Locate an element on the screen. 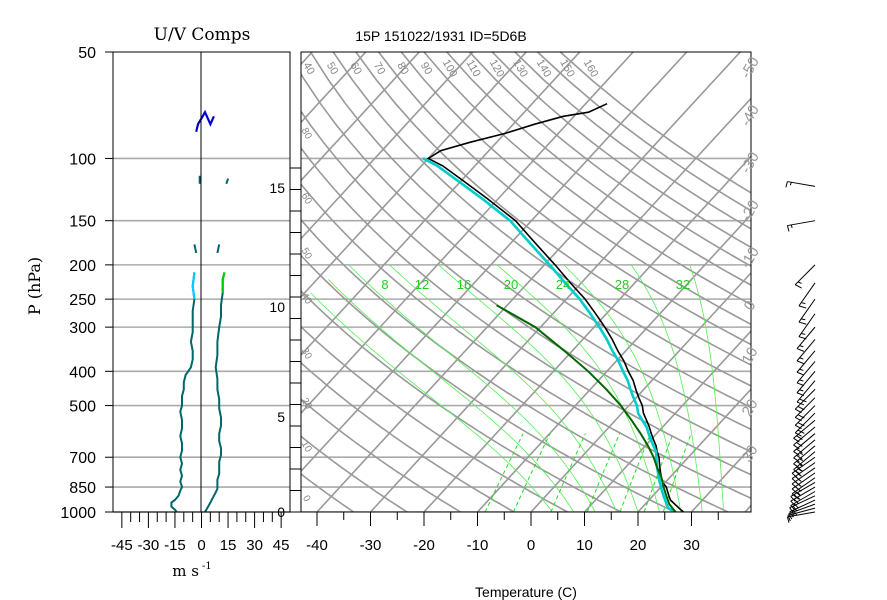 Image resolution: width=887 pixels, height=600 pixels. pressure-tick-label: 50 is located at coordinates (87, 53).